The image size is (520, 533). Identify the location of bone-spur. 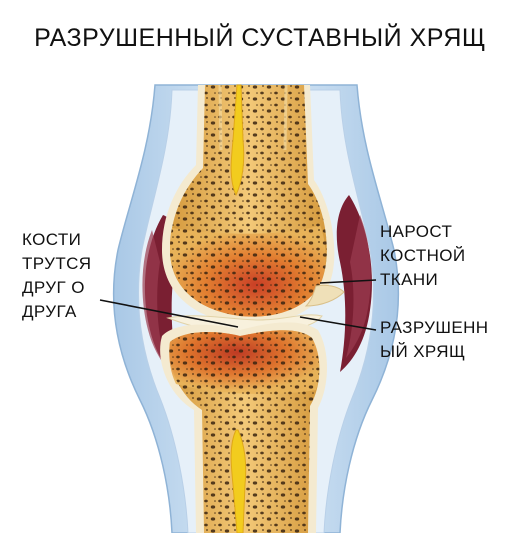
(324, 295).